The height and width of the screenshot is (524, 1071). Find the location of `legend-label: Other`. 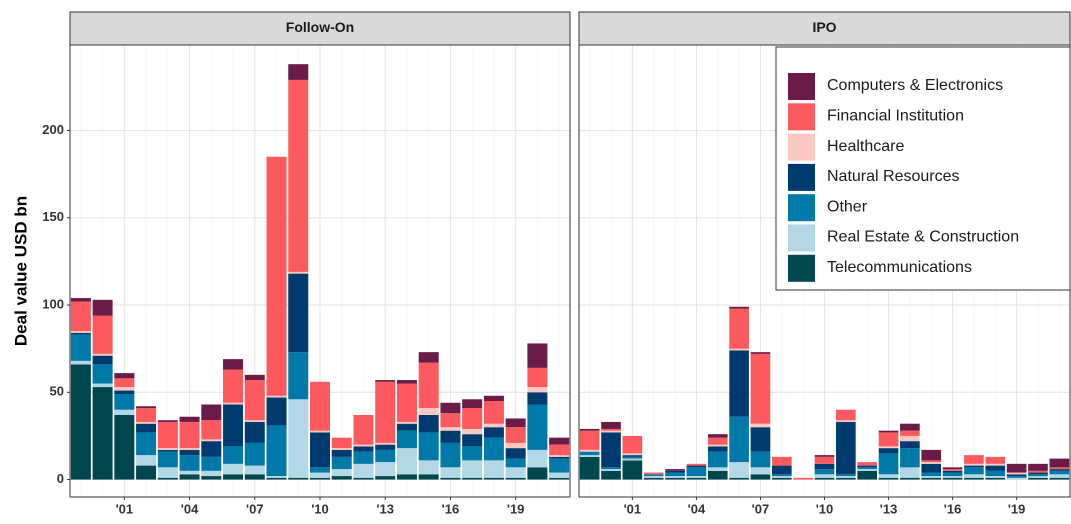

legend-label: Other is located at coordinates (847, 206).